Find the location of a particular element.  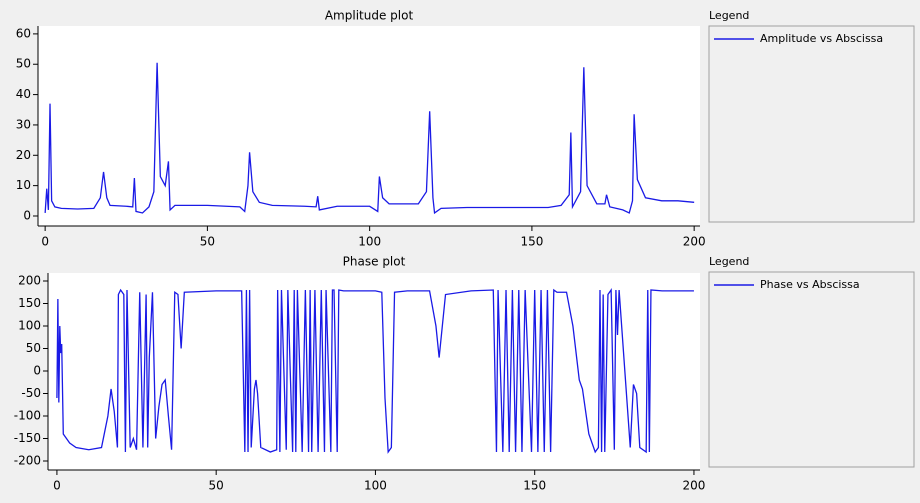

y-tick-label: 10 is located at coordinates (23, 185).